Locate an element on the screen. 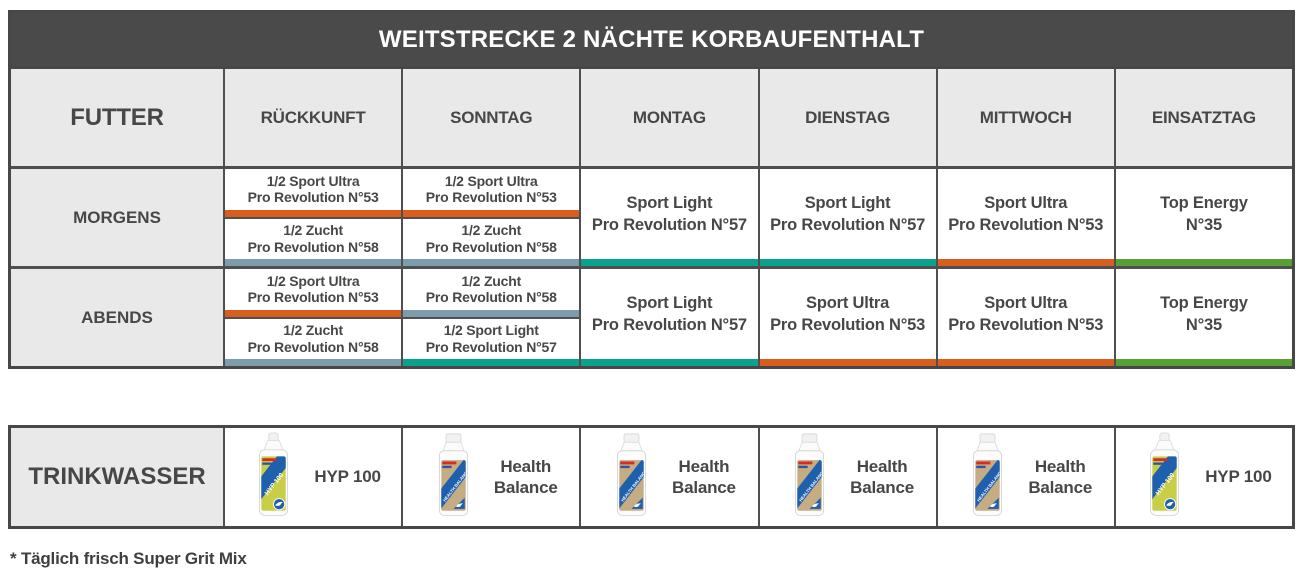 This screenshot has height=586, width=1303. water-cell-einsatztag: HYP 100 is located at coordinates (1202, 477).